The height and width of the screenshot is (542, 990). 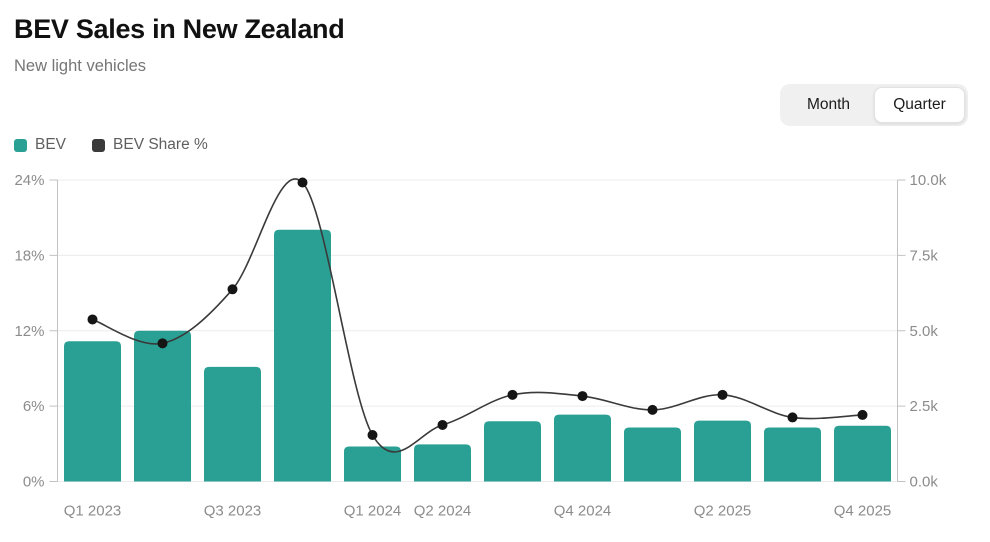 I want to click on bev-swatch-icon, so click(x=20, y=145).